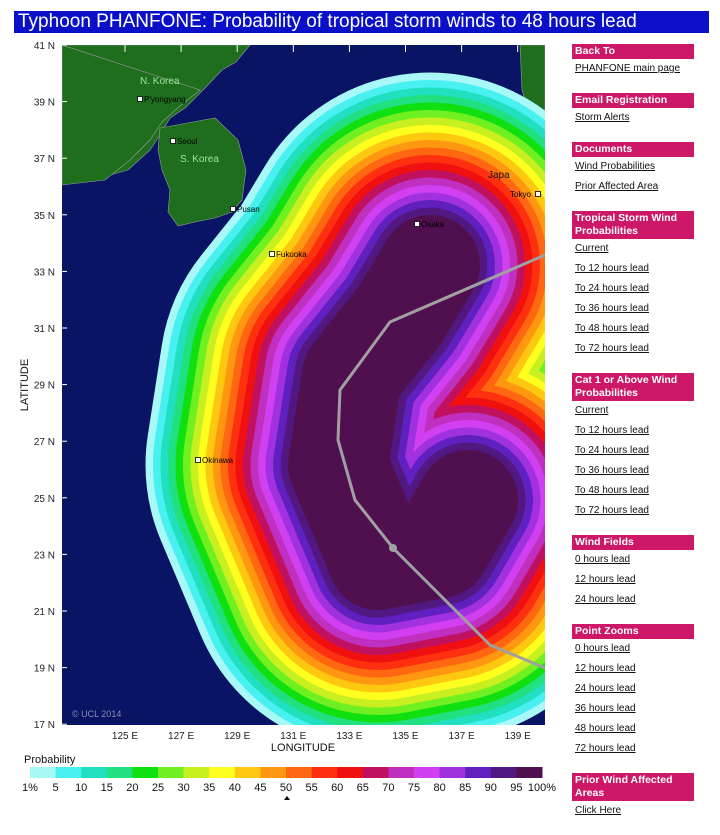 The width and height of the screenshot is (720, 835). I want to click on legend-label: 100%, so click(542, 788).